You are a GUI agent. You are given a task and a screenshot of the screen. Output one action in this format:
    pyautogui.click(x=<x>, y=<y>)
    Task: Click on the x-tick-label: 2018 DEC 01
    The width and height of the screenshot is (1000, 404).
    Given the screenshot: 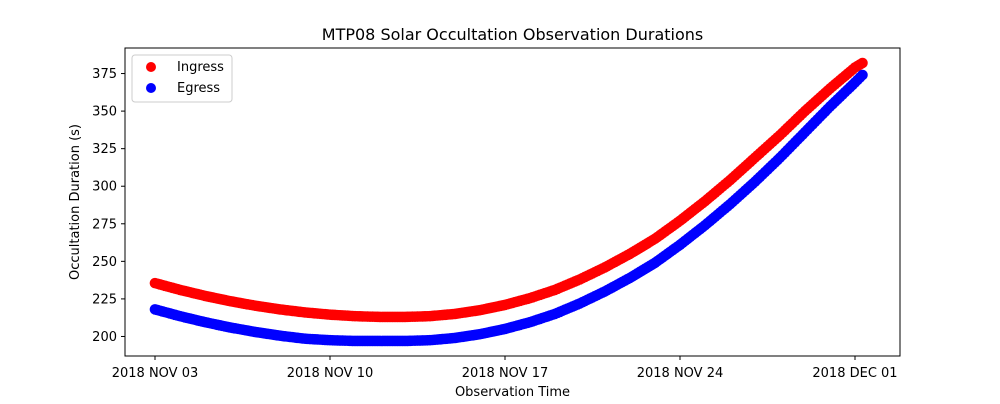 What is the action you would take?
    pyautogui.click(x=854, y=373)
    